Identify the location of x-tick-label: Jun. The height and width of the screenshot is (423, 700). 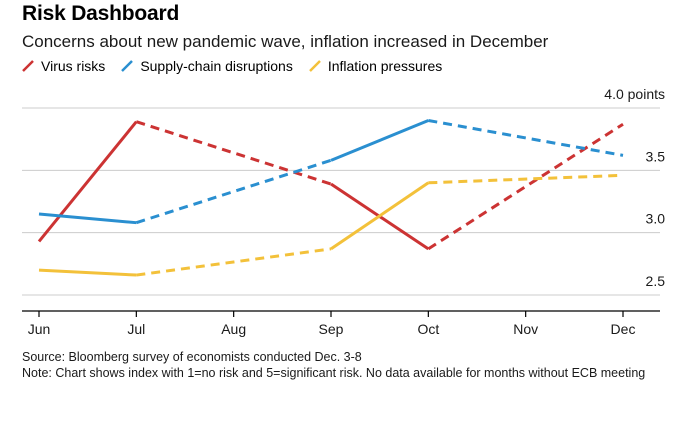
(39, 329).